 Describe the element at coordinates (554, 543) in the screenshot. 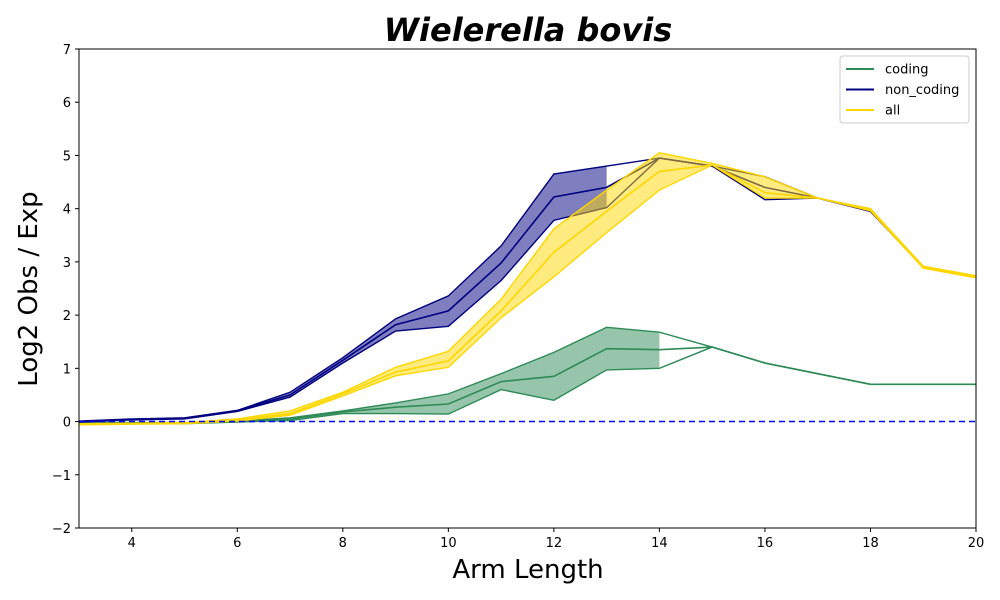

I see `x-tick-label: 12` at that location.